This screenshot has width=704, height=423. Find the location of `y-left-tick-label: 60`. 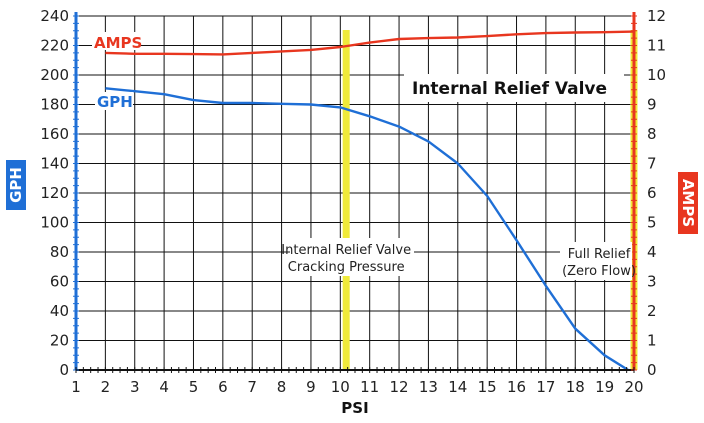

y-left-tick-label: 60 is located at coordinates (59, 282).